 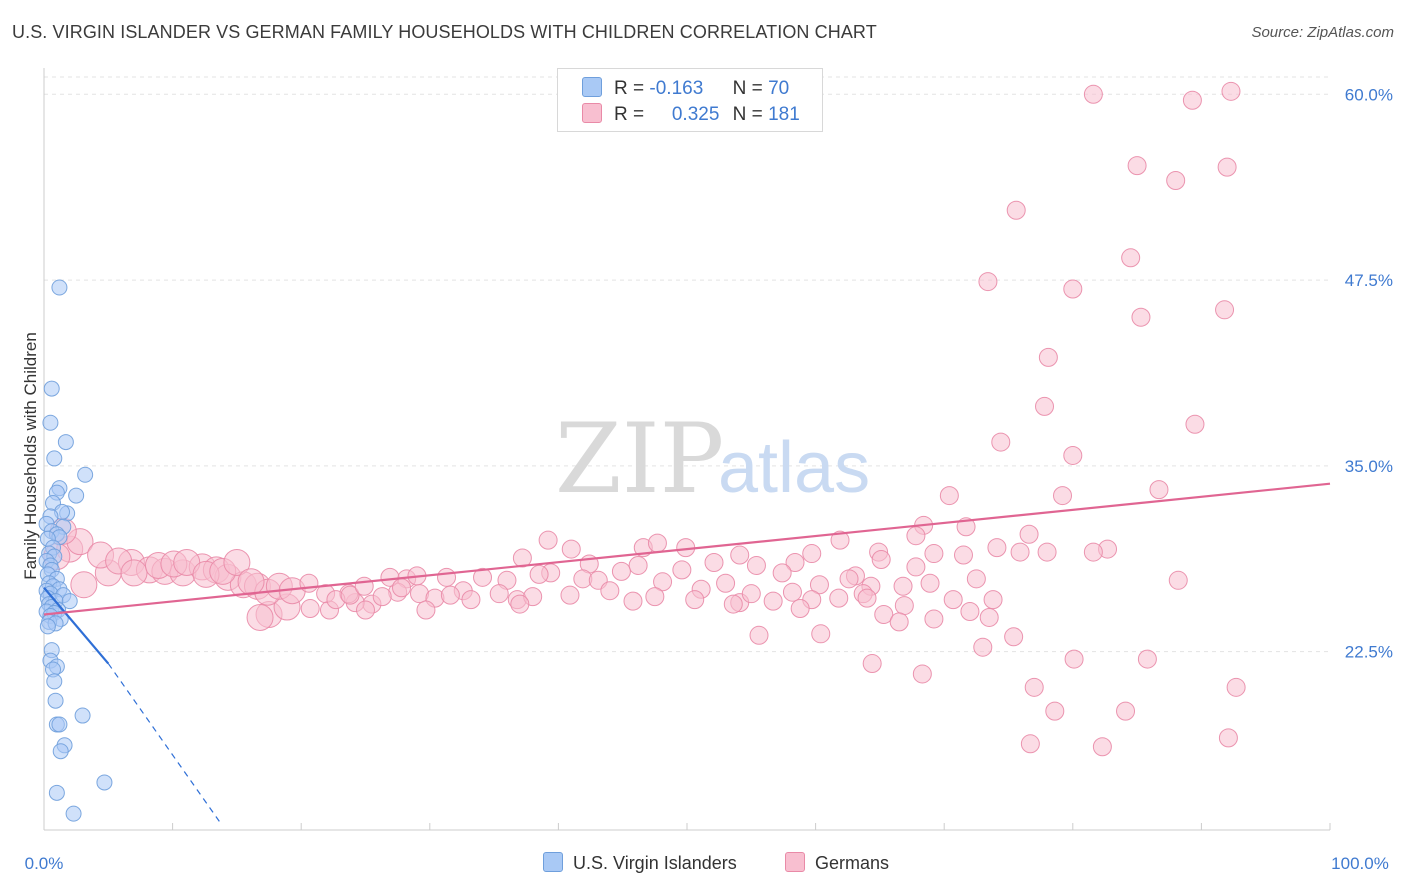 What do you see at coordinates (695, 114) in the screenshot?
I see `legend-r-value: 0.325` at bounding box center [695, 114].